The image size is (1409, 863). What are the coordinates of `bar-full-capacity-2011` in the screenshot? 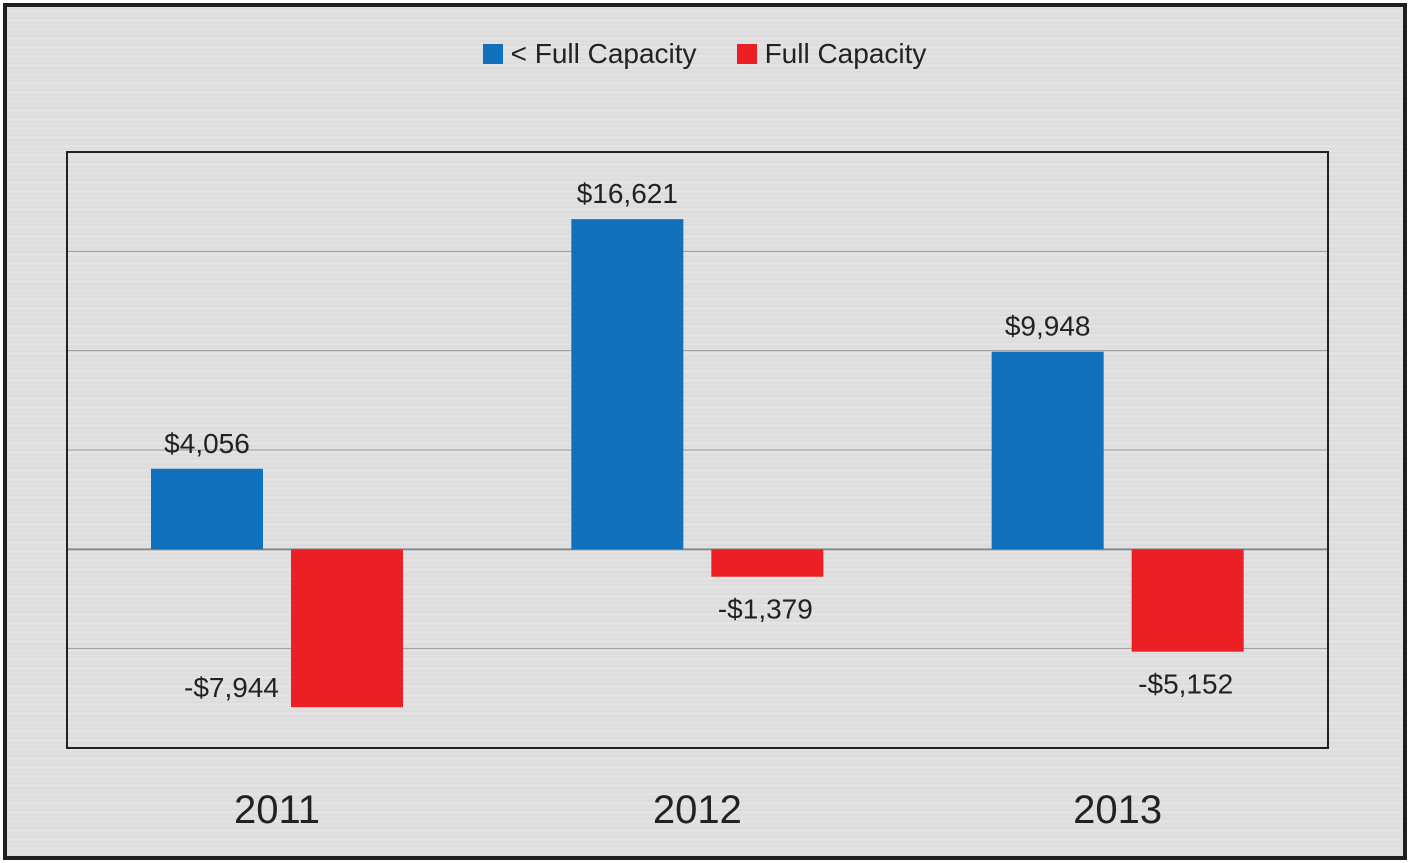 It's located at (347, 628).